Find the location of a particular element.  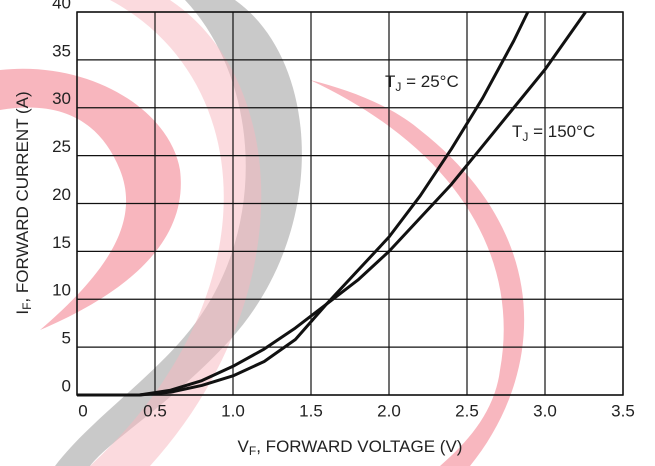

y-tick-label: 10 is located at coordinates (61, 290).